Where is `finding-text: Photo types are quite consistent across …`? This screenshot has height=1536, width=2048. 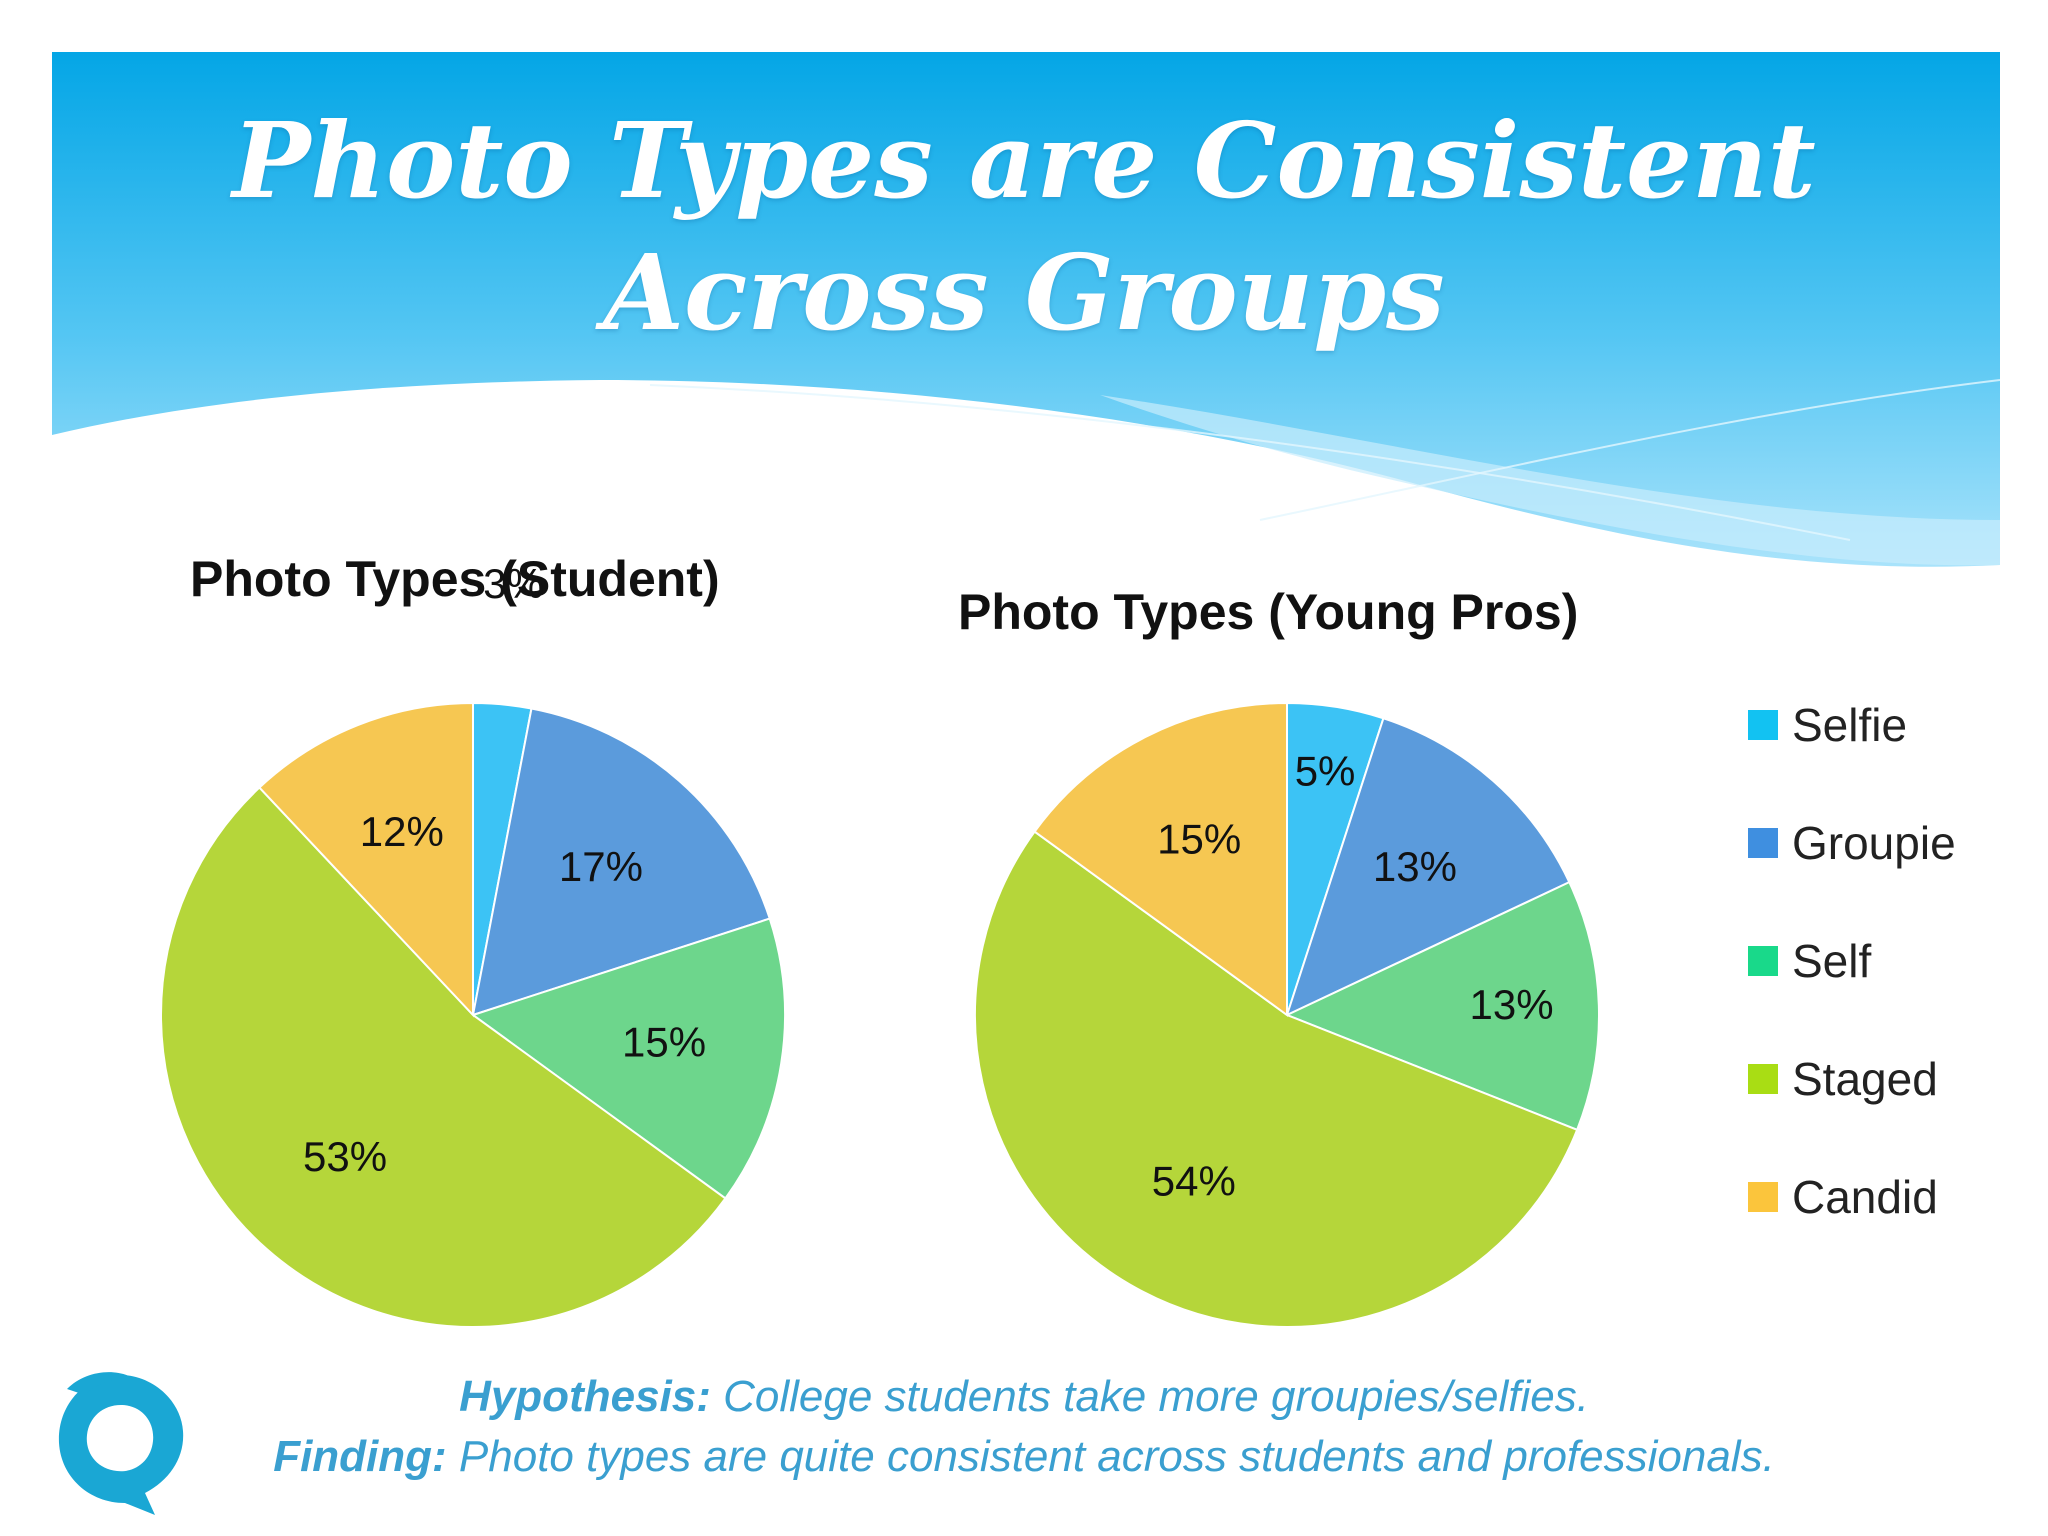
finding-text: Photo types are quite consistent across … is located at coordinates (1116, 1456).